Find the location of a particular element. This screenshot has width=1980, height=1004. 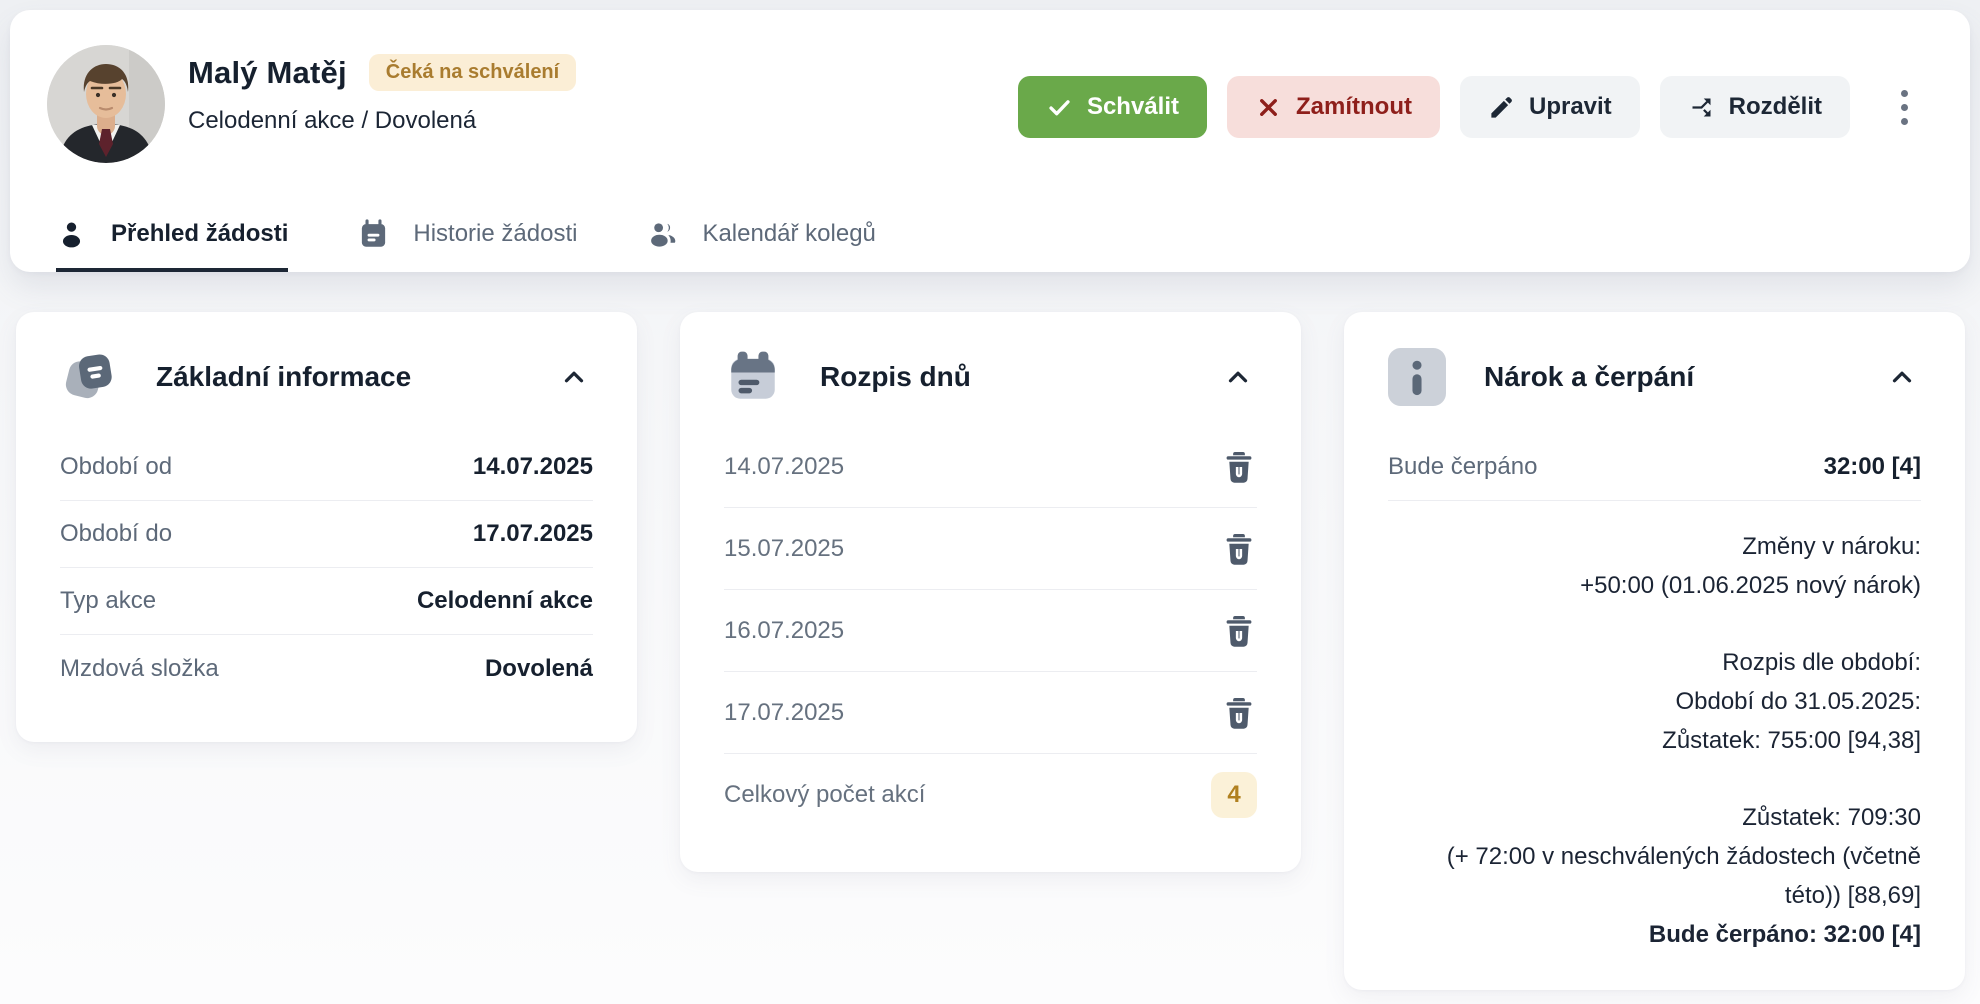

row-label: Období od is located at coordinates (116, 466).